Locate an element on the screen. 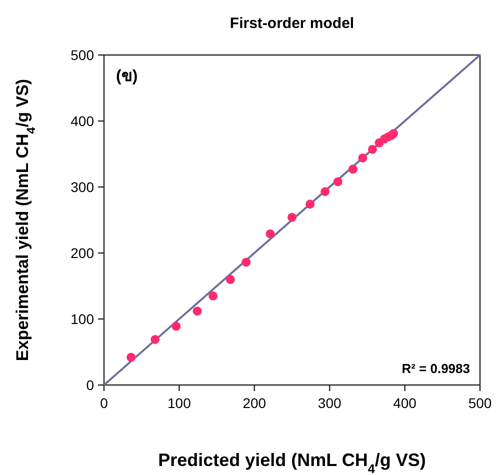 The width and height of the screenshot is (501, 475). x-tick-label: 400 is located at coordinates (405, 403).